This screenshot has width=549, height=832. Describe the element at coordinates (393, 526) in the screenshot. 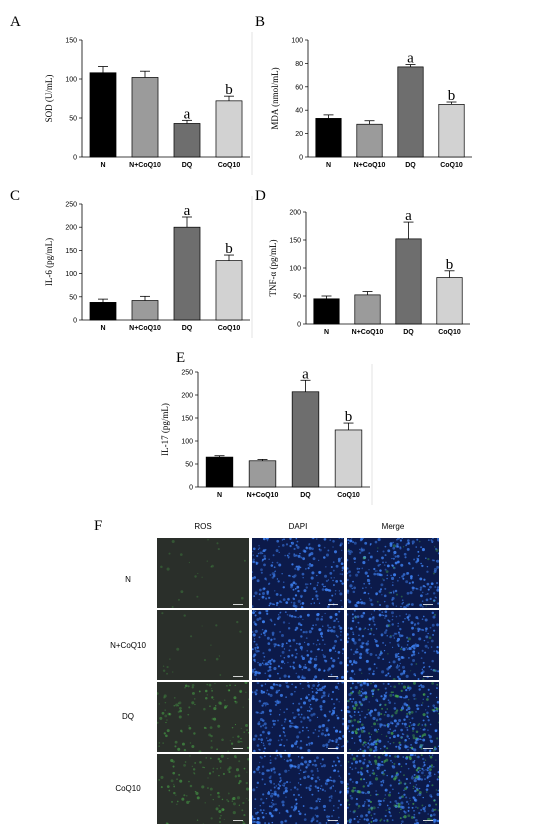

I see `column-header-merge: Merge` at that location.